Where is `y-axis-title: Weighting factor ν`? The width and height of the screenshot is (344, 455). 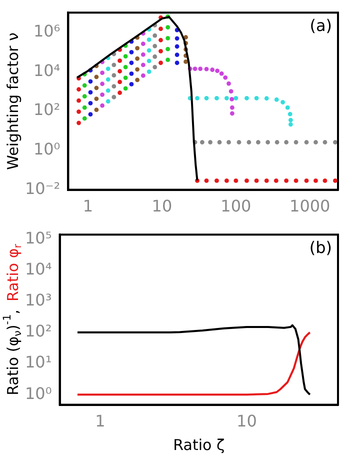
y-axis-title: Weighting factor ν is located at coordinates (13, 101).